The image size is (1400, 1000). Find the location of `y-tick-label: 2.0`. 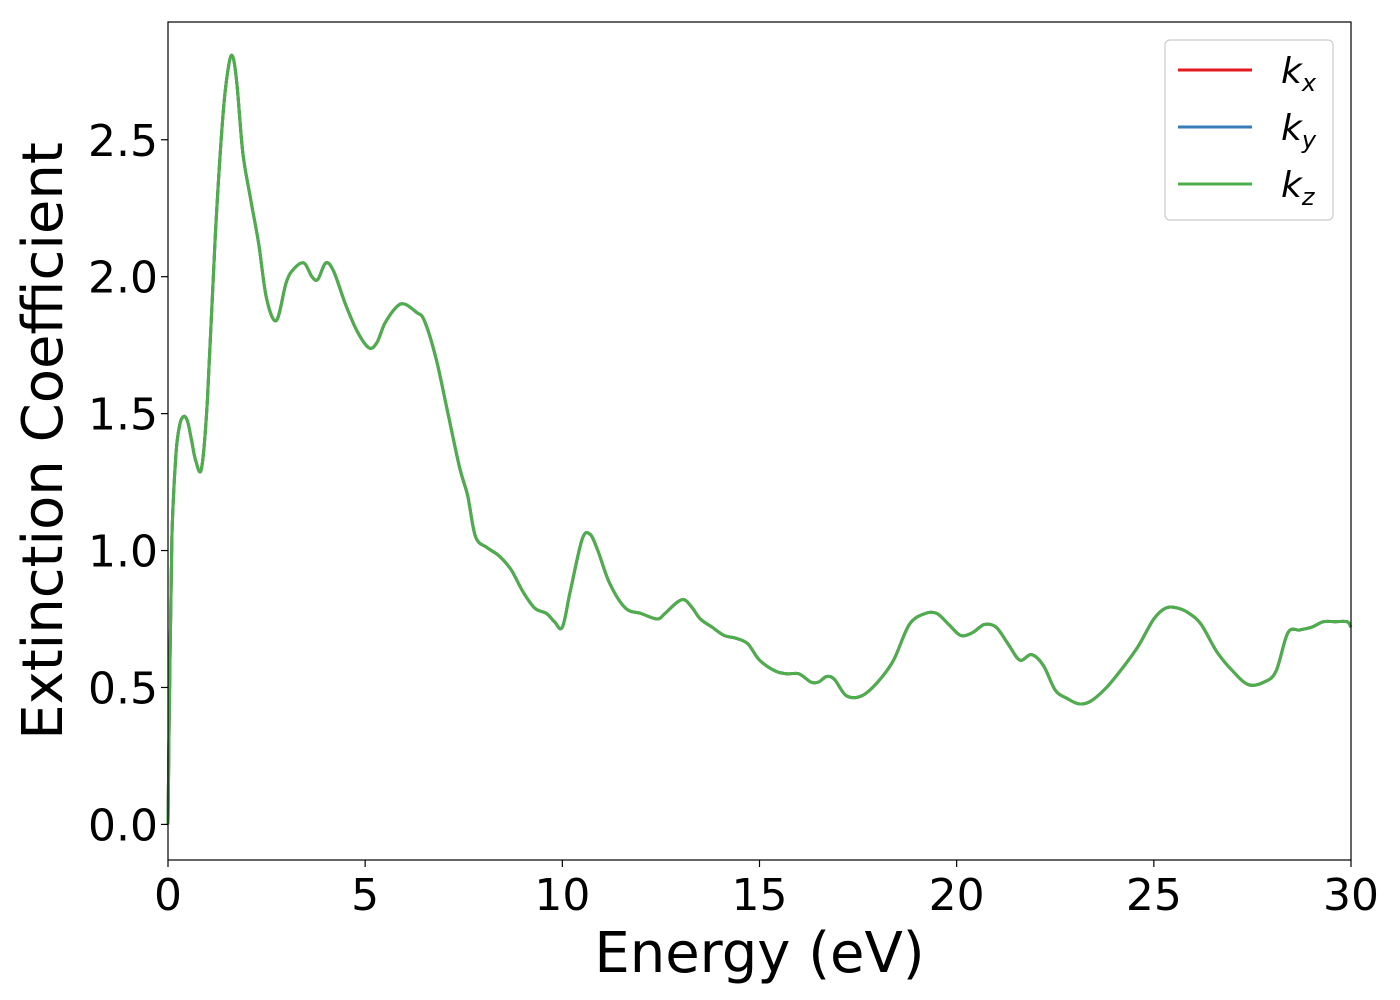

y-tick-label: 2.0 is located at coordinates (123, 278).